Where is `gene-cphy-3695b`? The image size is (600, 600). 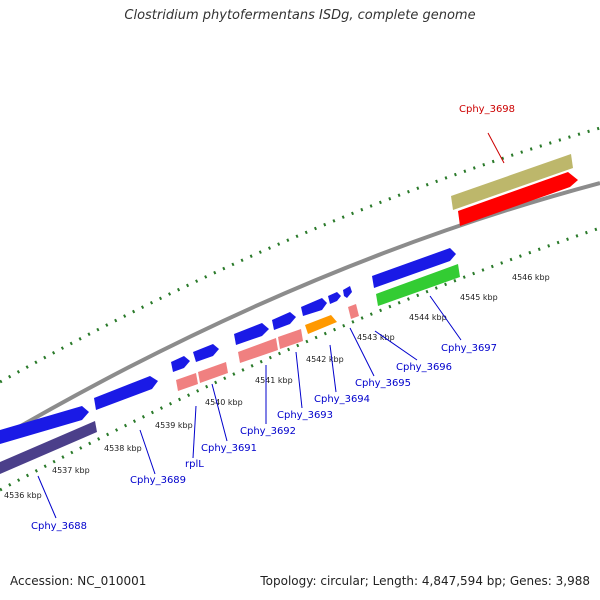
gene-cphy-3695b is located at coordinates (347, 292).